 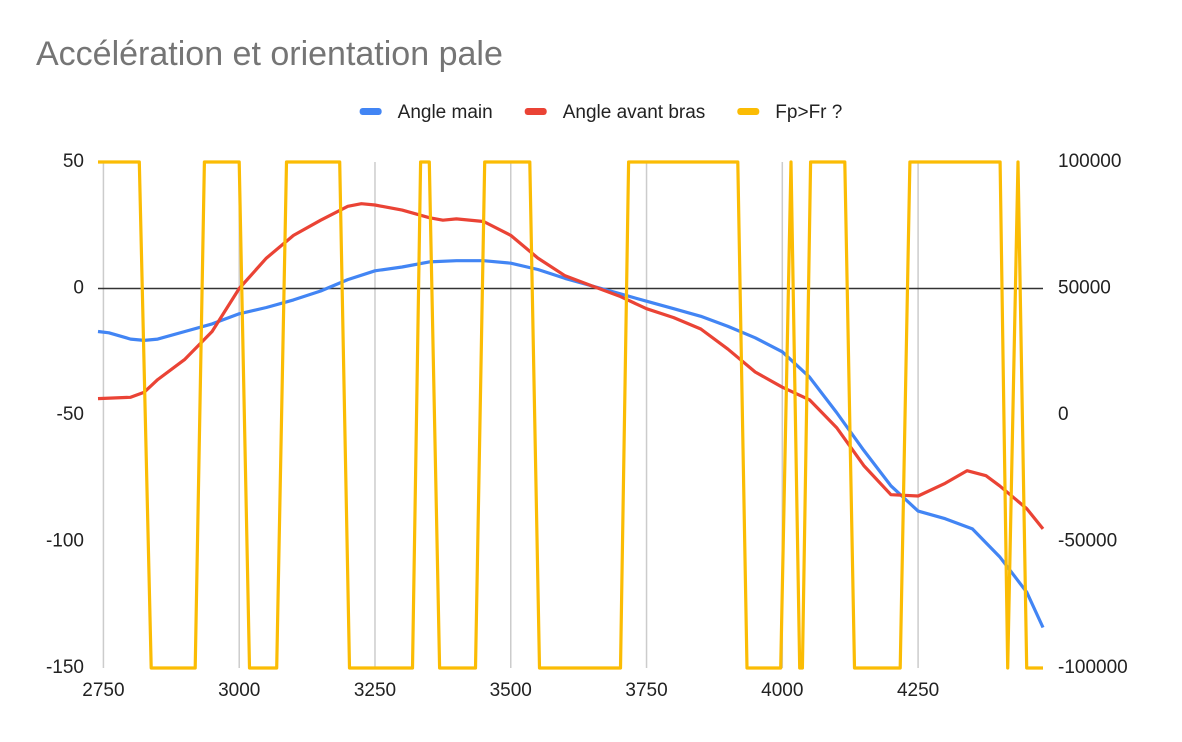 What do you see at coordinates (1084, 288) in the screenshot?
I see `y2-tick-label: 50000` at bounding box center [1084, 288].